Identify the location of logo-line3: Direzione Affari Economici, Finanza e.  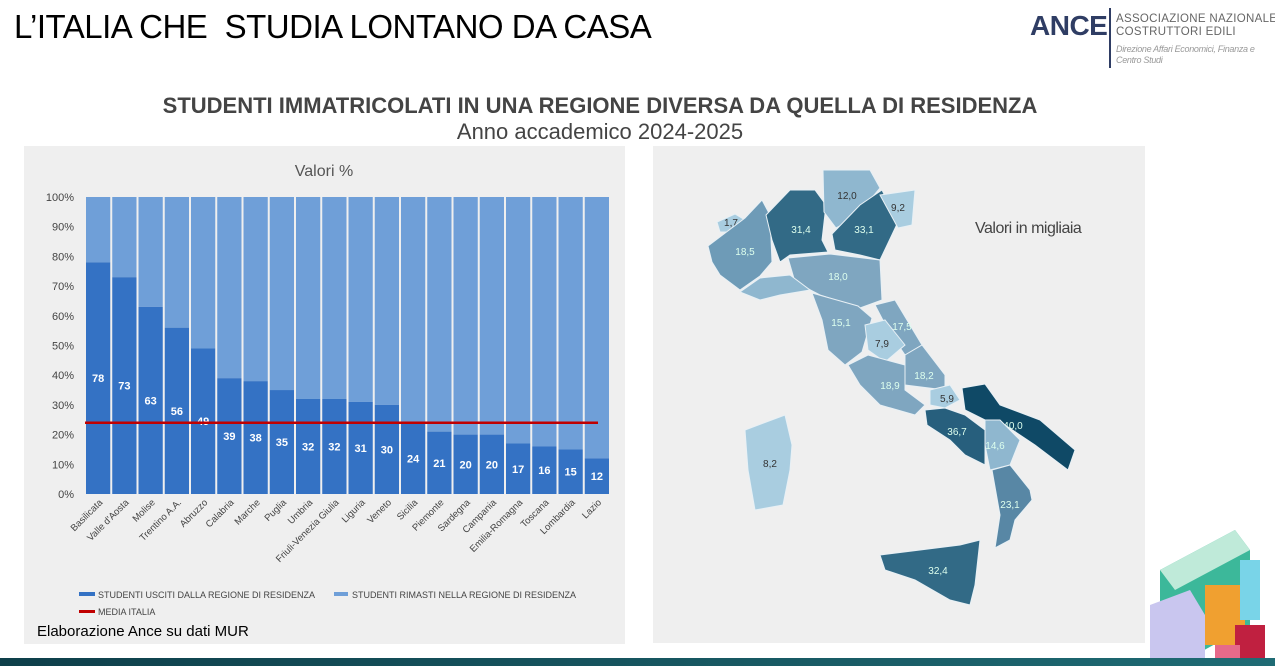
(1185, 49).